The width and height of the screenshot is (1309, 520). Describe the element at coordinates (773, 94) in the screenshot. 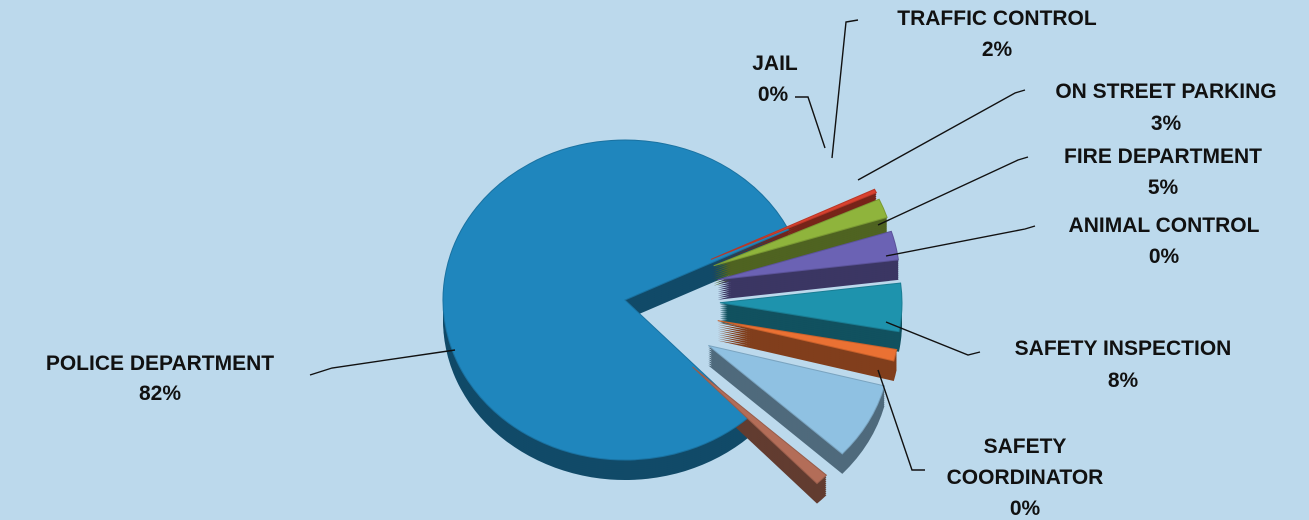

I see `label-jail-percent: 0%` at that location.